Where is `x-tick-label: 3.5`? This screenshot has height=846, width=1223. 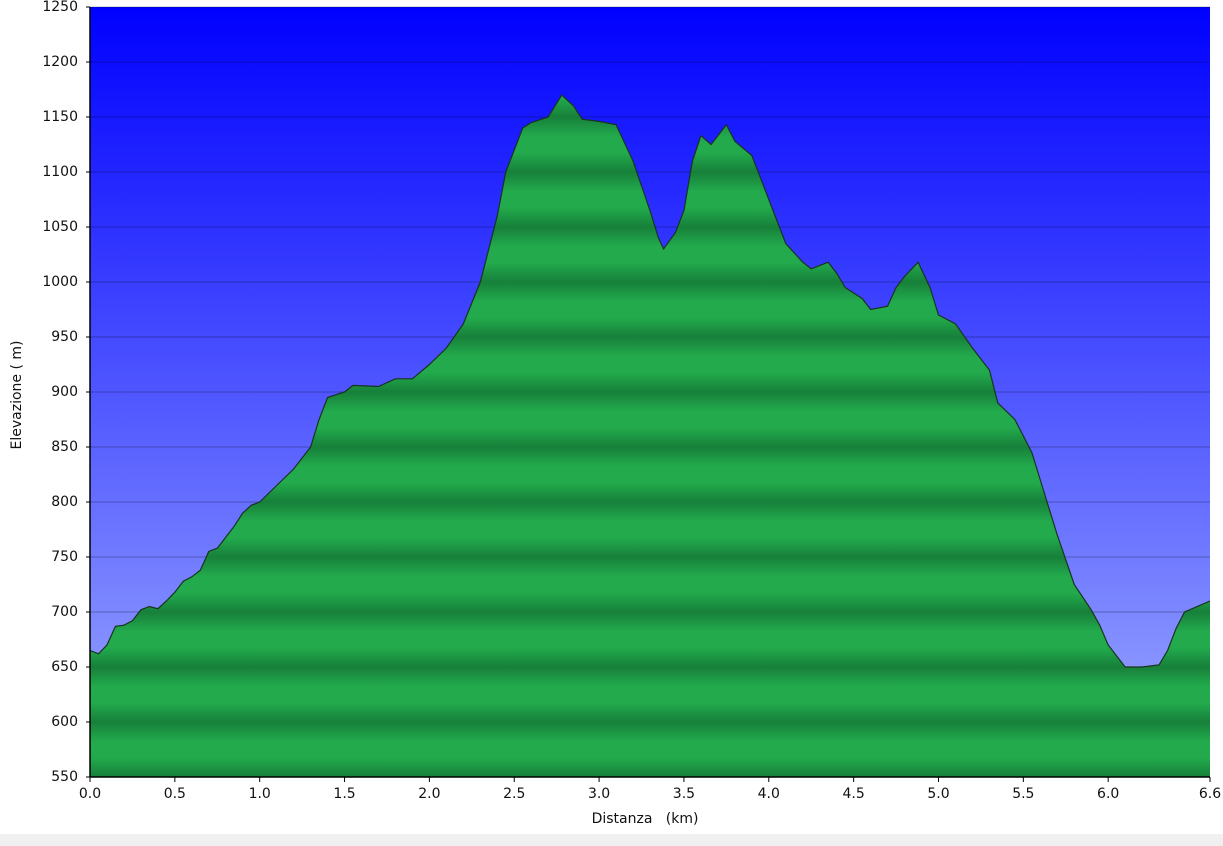 x-tick-label: 3.5 is located at coordinates (684, 794).